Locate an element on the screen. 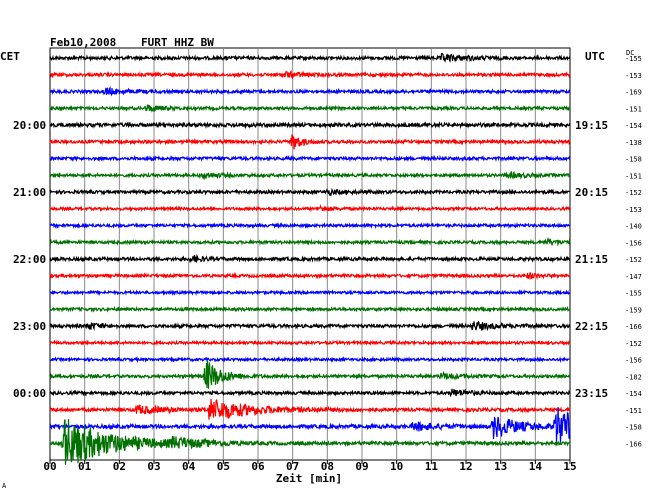 This screenshot has height=494, width=650. cet-label: CET is located at coordinates (10, 56).